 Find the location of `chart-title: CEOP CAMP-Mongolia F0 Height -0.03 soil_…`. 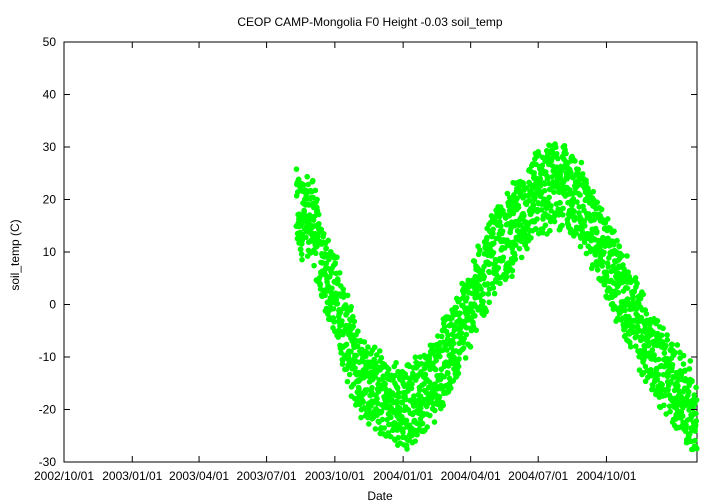

chart-title: CEOP CAMP-Mongolia F0 Height -0.03 soil_… is located at coordinates (370, 22).